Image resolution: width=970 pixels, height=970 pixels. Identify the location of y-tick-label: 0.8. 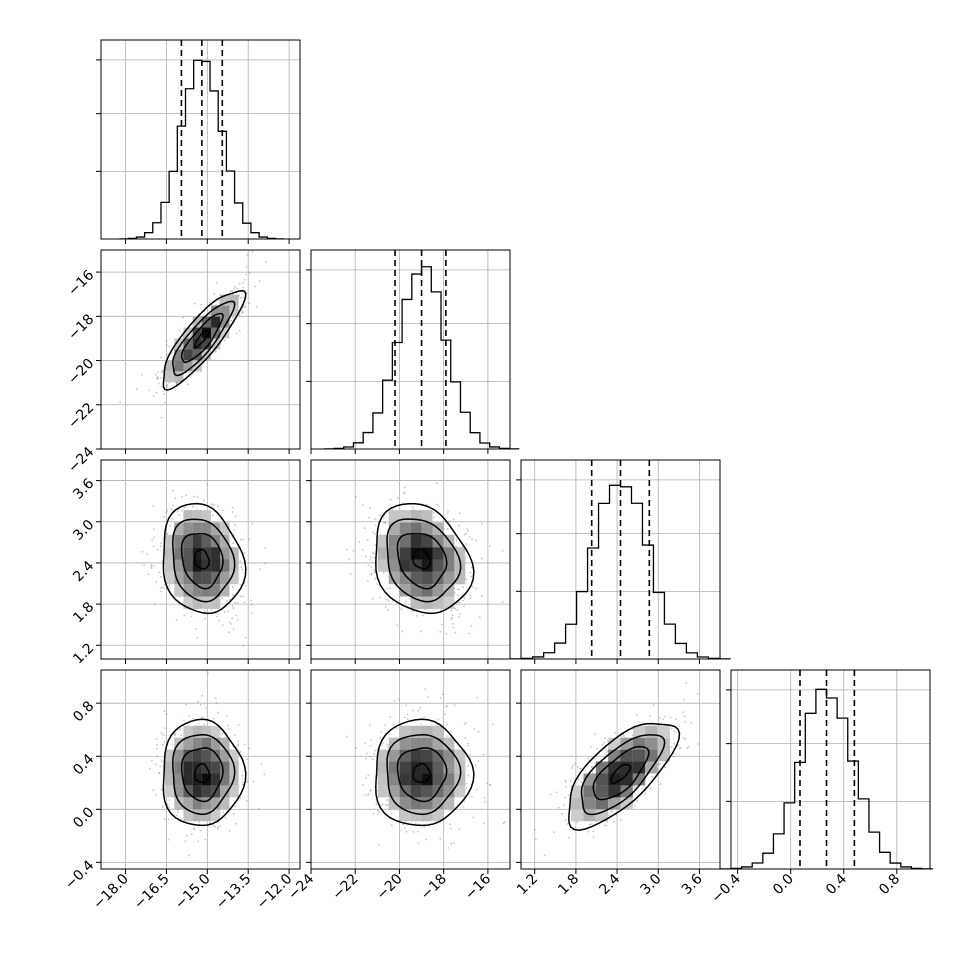
(83, 711).